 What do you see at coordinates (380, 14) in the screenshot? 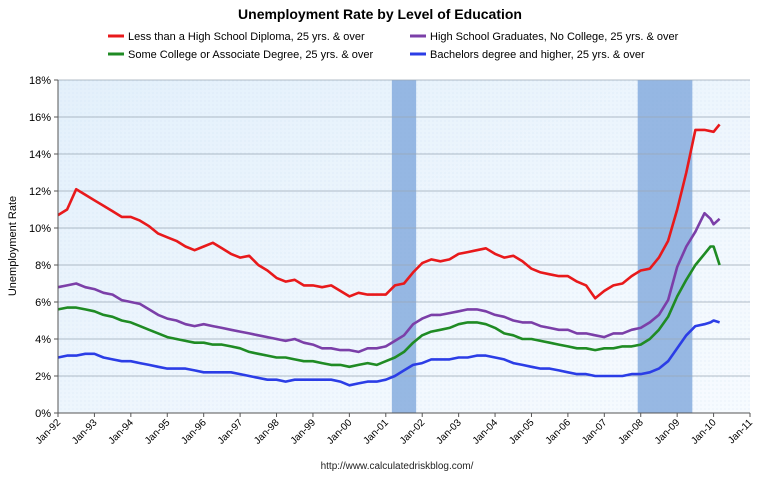
I see `chart-title: Unemployment Rate by Level of Education` at bounding box center [380, 14].